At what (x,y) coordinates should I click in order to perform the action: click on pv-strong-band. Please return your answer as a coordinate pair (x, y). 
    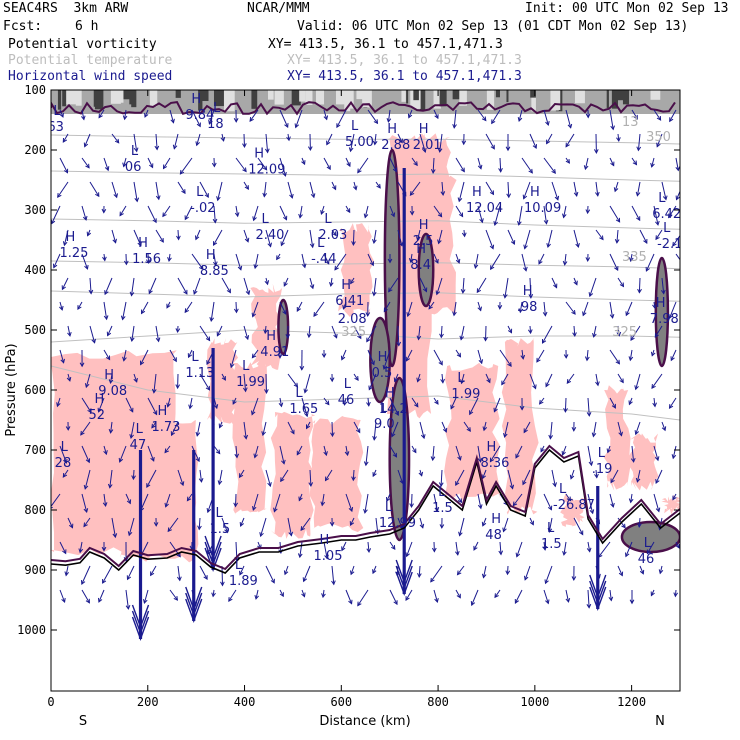
    Looking at the image, I should click on (365, 103).